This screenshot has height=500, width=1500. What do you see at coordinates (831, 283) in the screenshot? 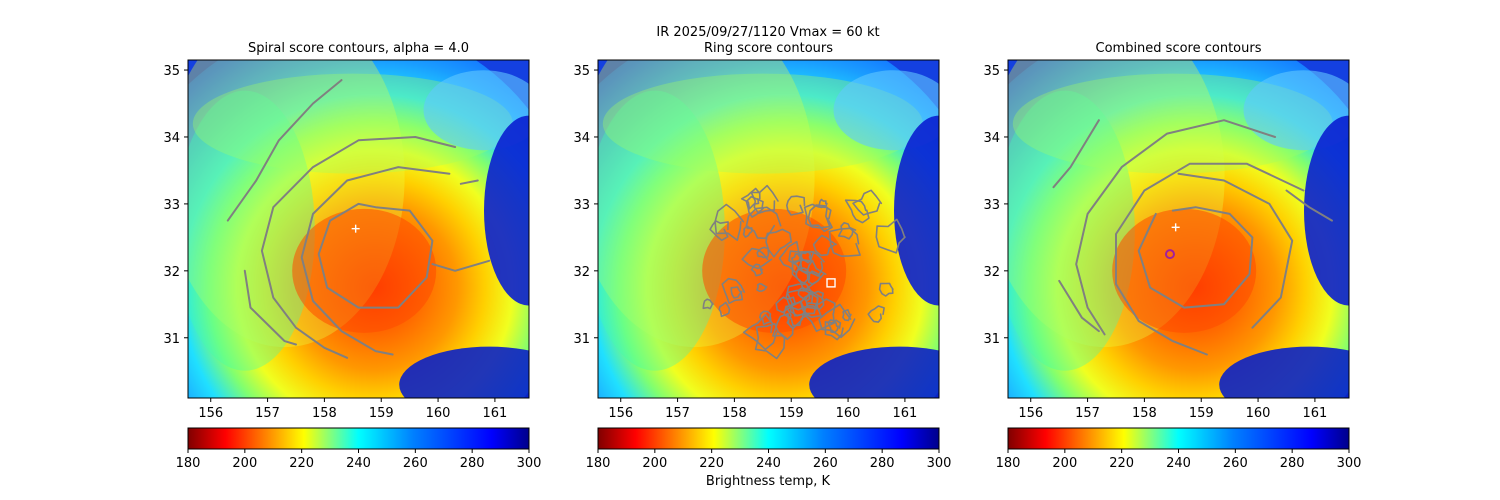
I see `ring-center-square-marker` at bounding box center [831, 283].